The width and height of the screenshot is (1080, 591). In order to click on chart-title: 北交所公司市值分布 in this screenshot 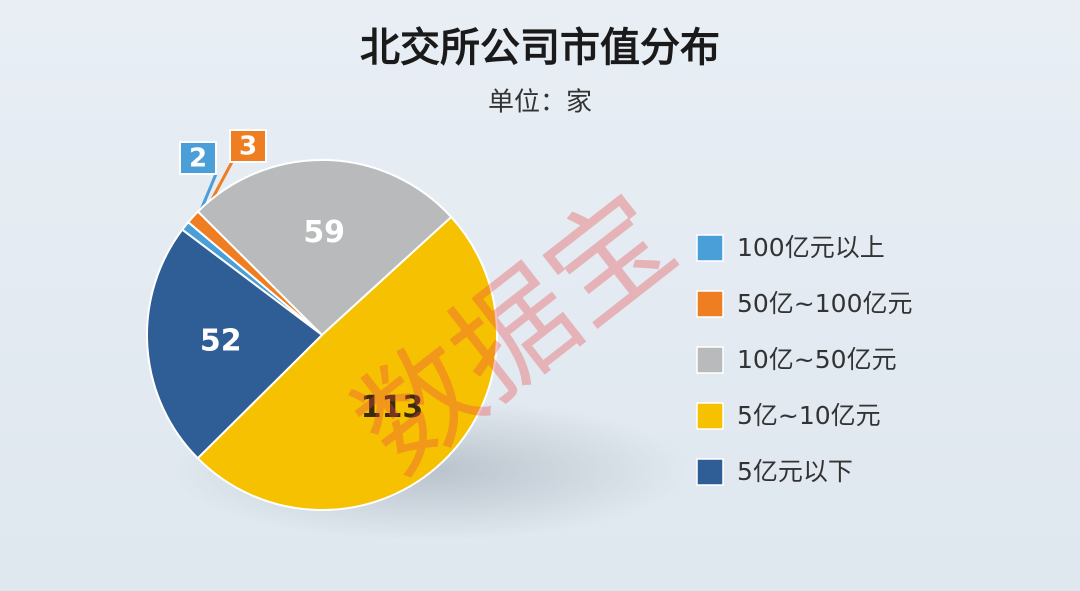, I will do `click(540, 48)`.